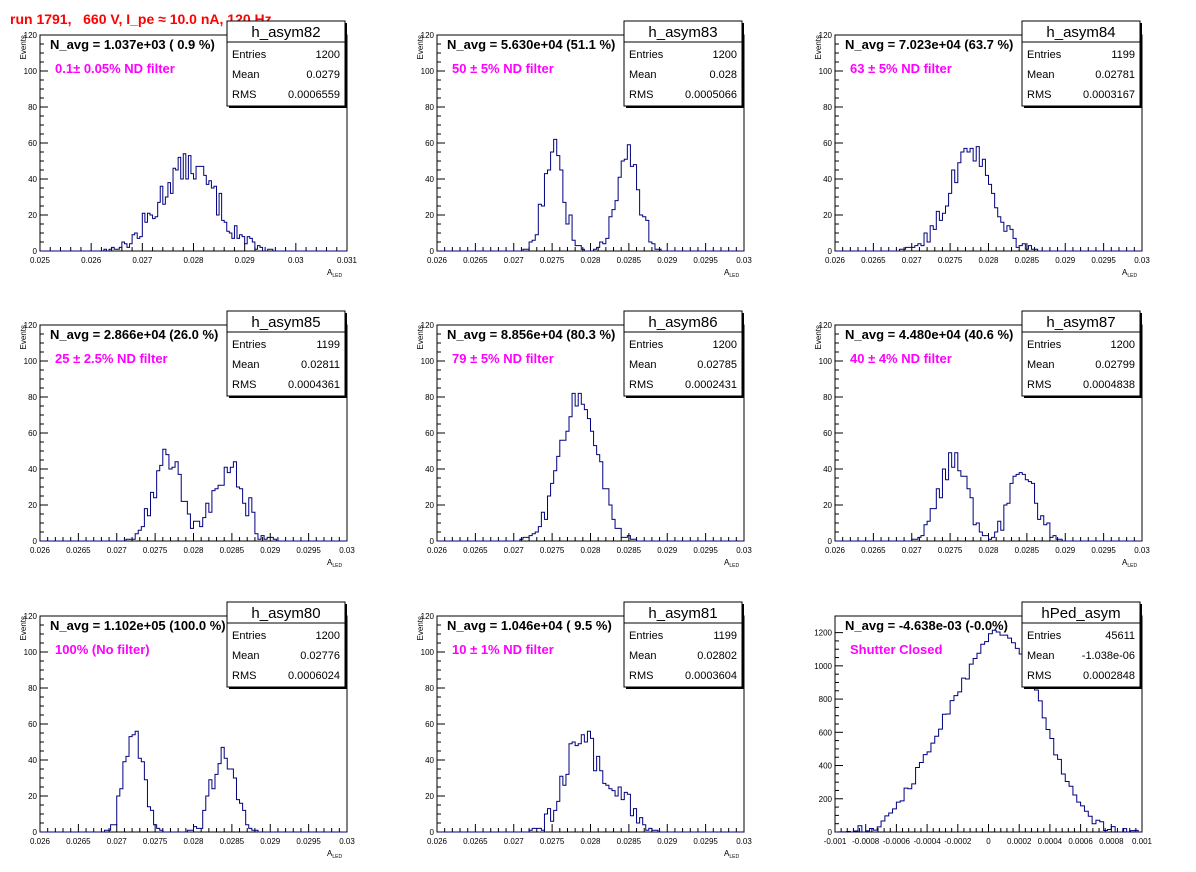 The width and height of the screenshot is (1196, 872). Describe the element at coordinates (901, 68) in the screenshot. I see `filter-note: 63 ± 5% ND filter` at that location.